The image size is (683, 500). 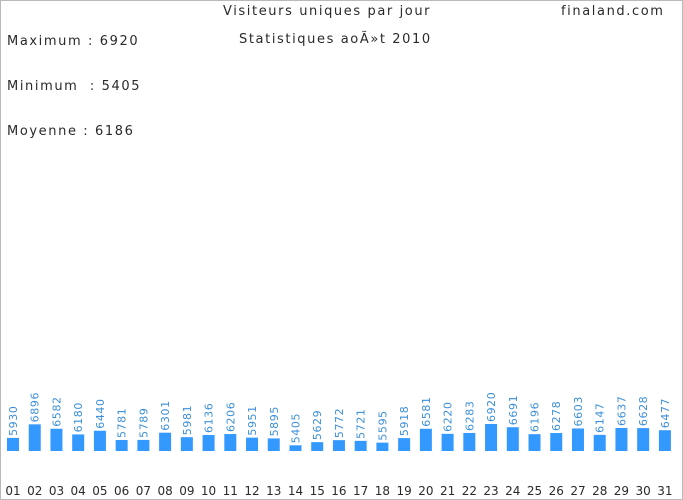 What do you see at coordinates (251, 491) in the screenshot?
I see `tick-label-12: 12` at bounding box center [251, 491].